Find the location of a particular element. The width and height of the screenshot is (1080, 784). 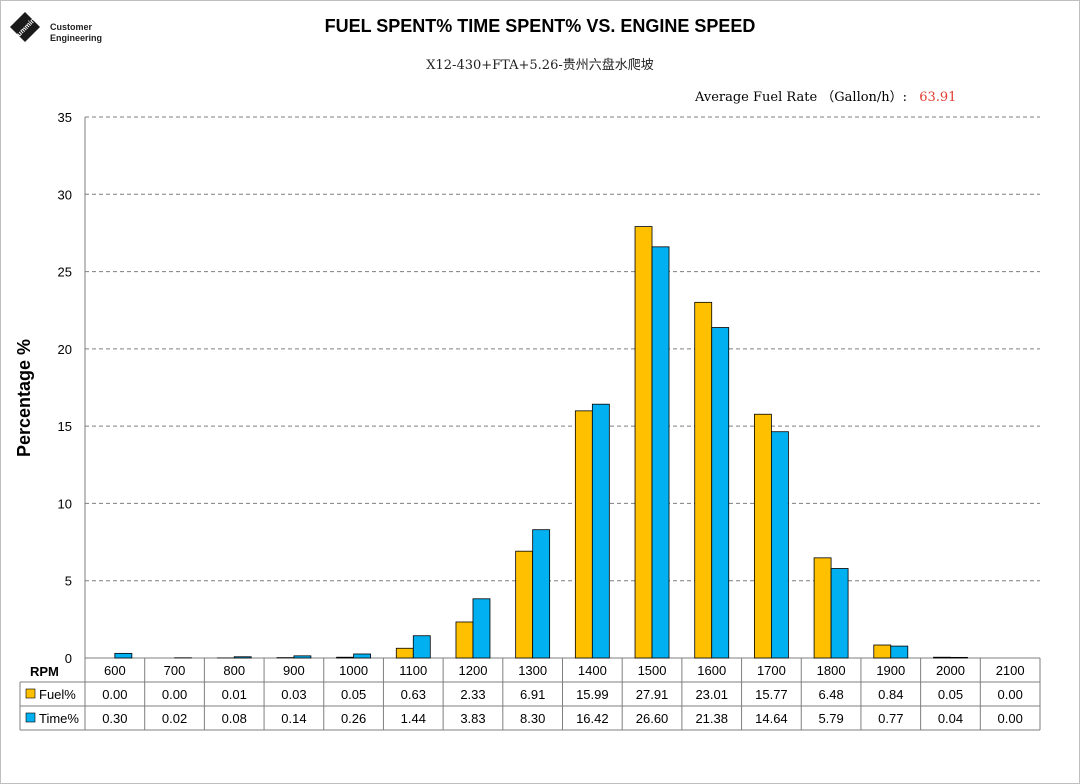

data-label: 27.91 is located at coordinates (652, 694).